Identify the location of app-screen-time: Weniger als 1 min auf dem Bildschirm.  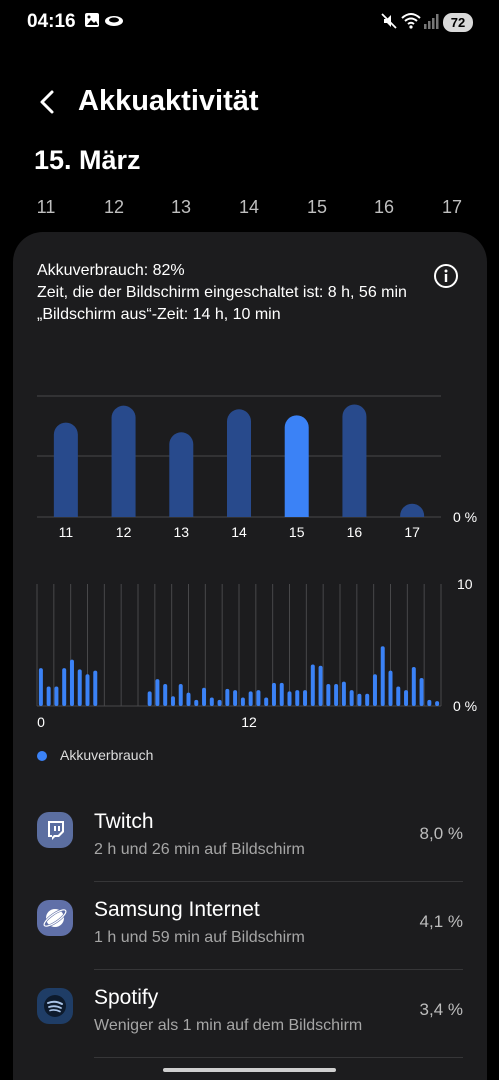
(228, 1025).